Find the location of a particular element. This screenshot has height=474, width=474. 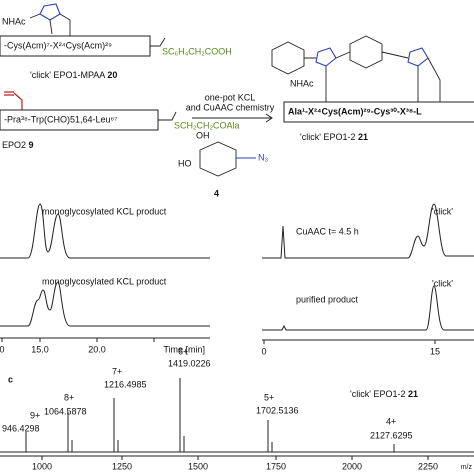

sugar: OH HO N₃ 4 is located at coordinates (223, 164).